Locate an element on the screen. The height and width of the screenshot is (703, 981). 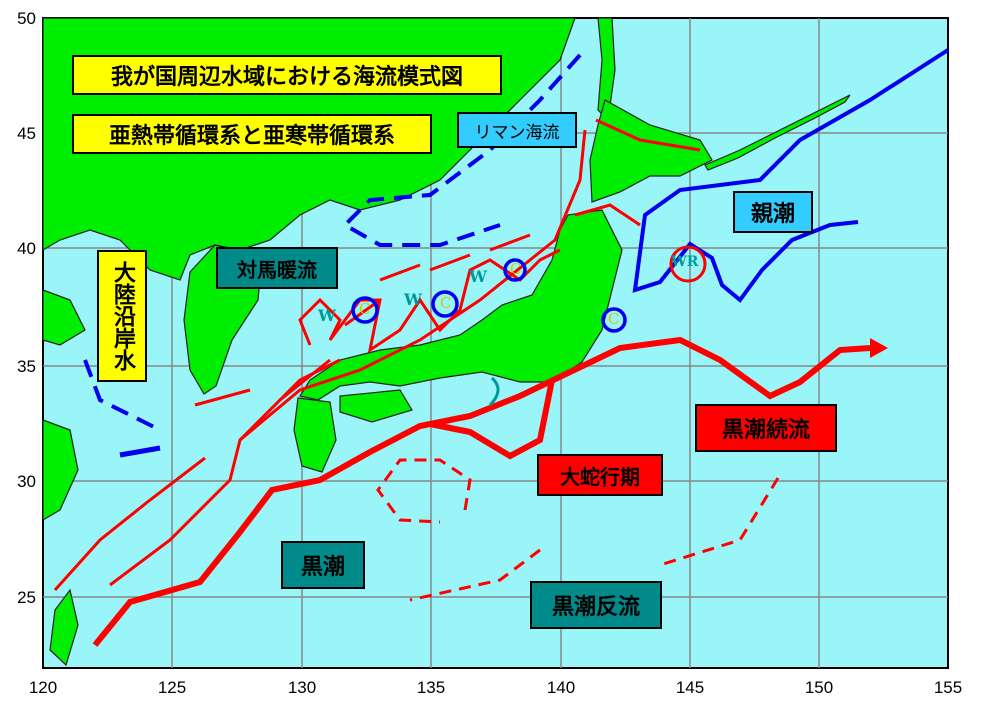
svg-text: 30 is located at coordinates (26, 481).